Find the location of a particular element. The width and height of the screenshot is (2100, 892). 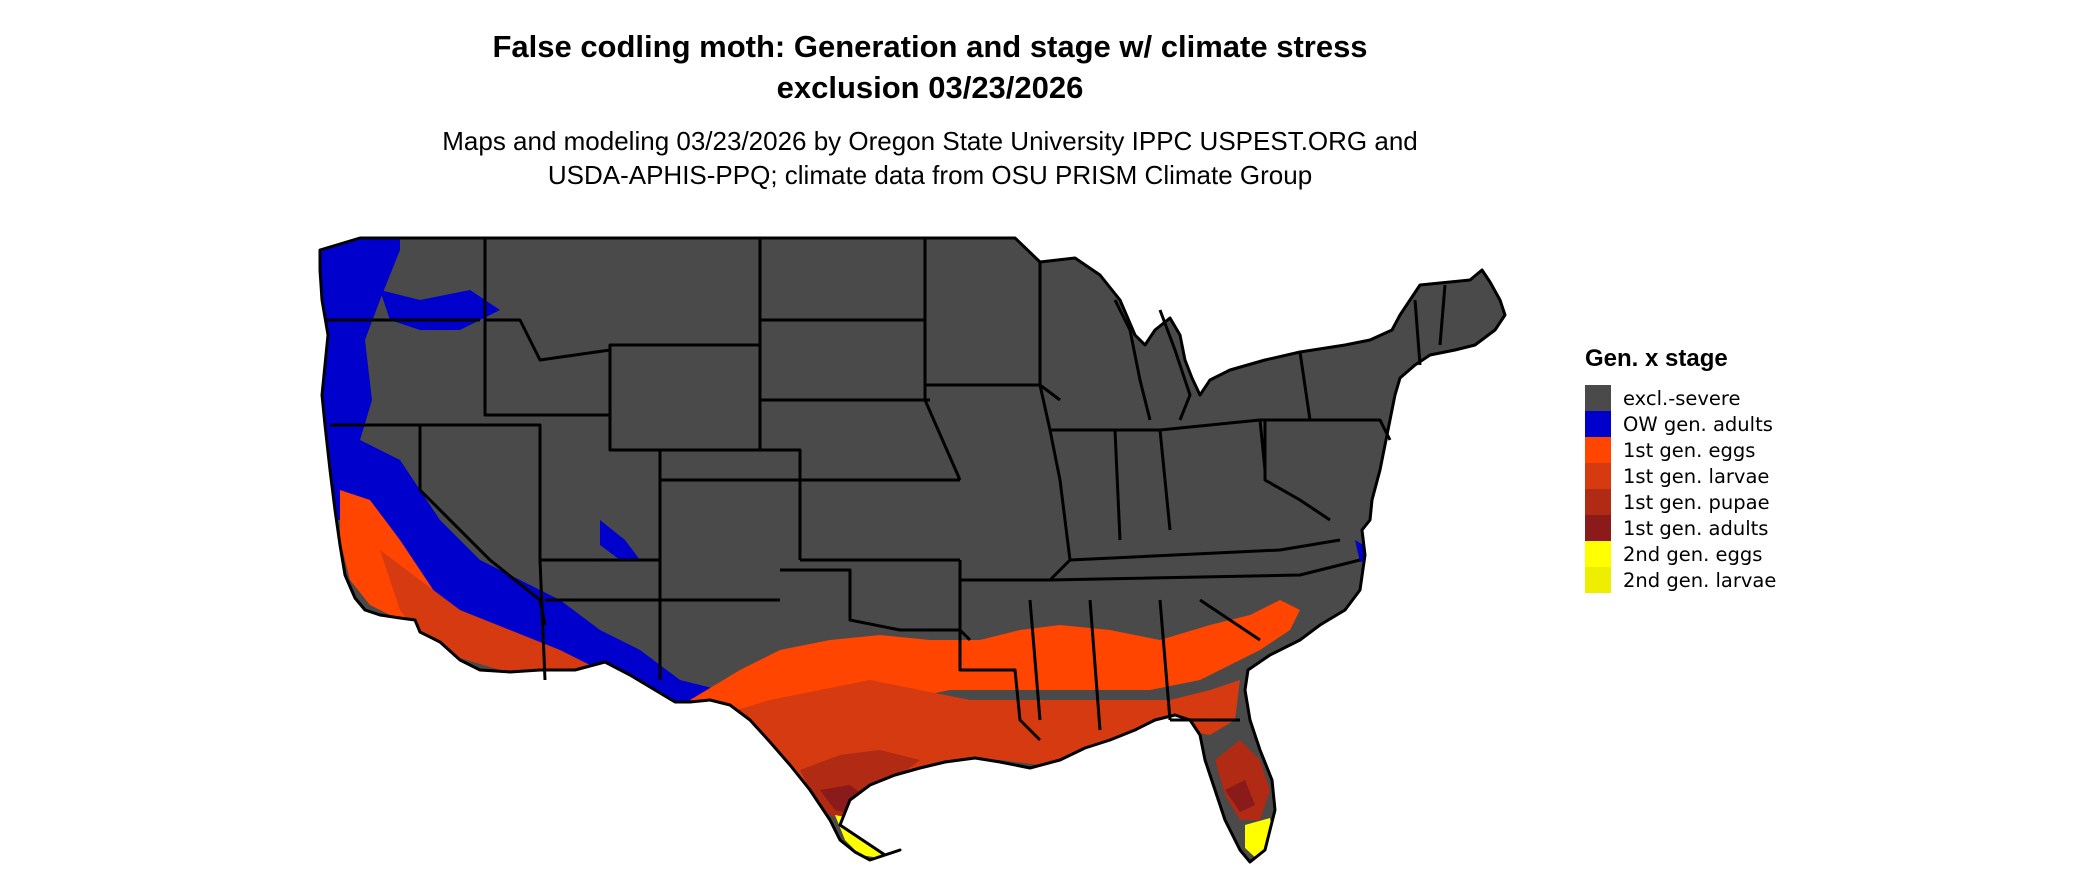

legend-item-1st-gen-larvae: 1st gen. larvae is located at coordinates (1680, 476).